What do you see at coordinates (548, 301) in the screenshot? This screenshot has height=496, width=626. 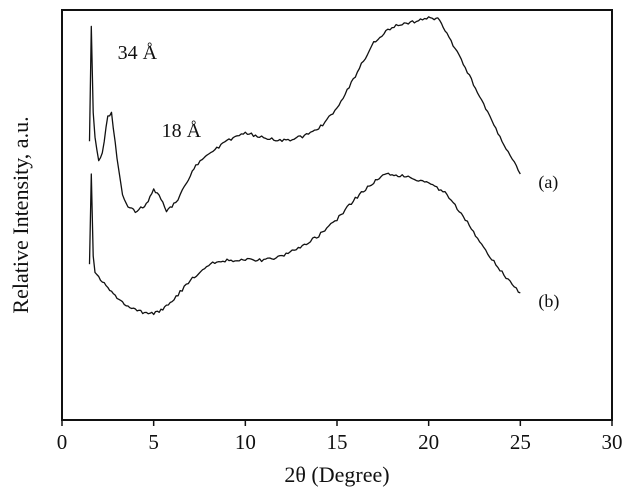 I see `series-label-1: (b)` at bounding box center [548, 301].